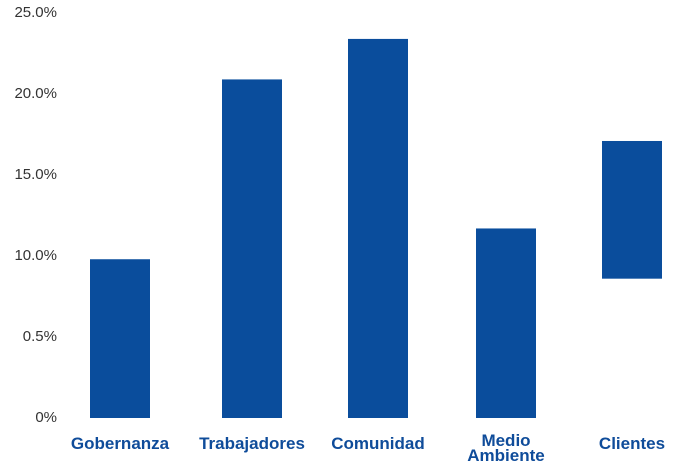 Image resolution: width=693 pixels, height=464 pixels. Describe the element at coordinates (506, 323) in the screenshot. I see `bar-medio-ambiente` at that location.